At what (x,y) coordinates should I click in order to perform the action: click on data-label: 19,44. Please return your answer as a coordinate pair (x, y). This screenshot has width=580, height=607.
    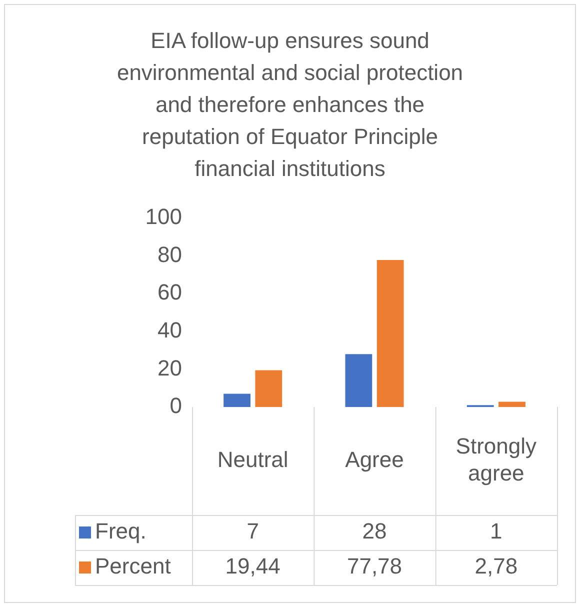
    Looking at the image, I should click on (252, 566).